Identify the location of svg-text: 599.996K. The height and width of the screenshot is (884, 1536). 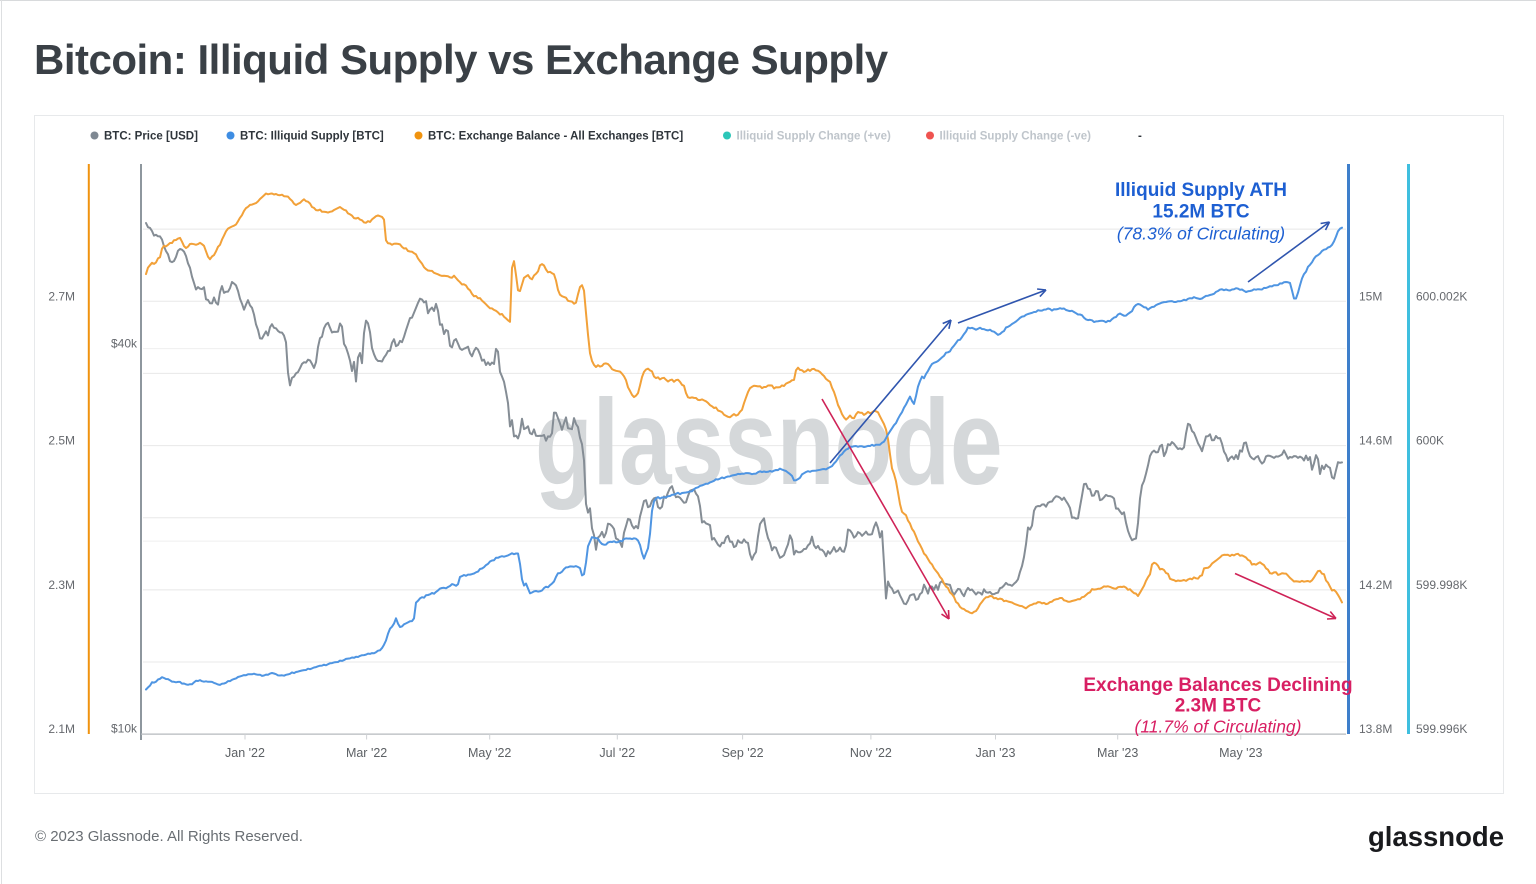
(1441, 729).